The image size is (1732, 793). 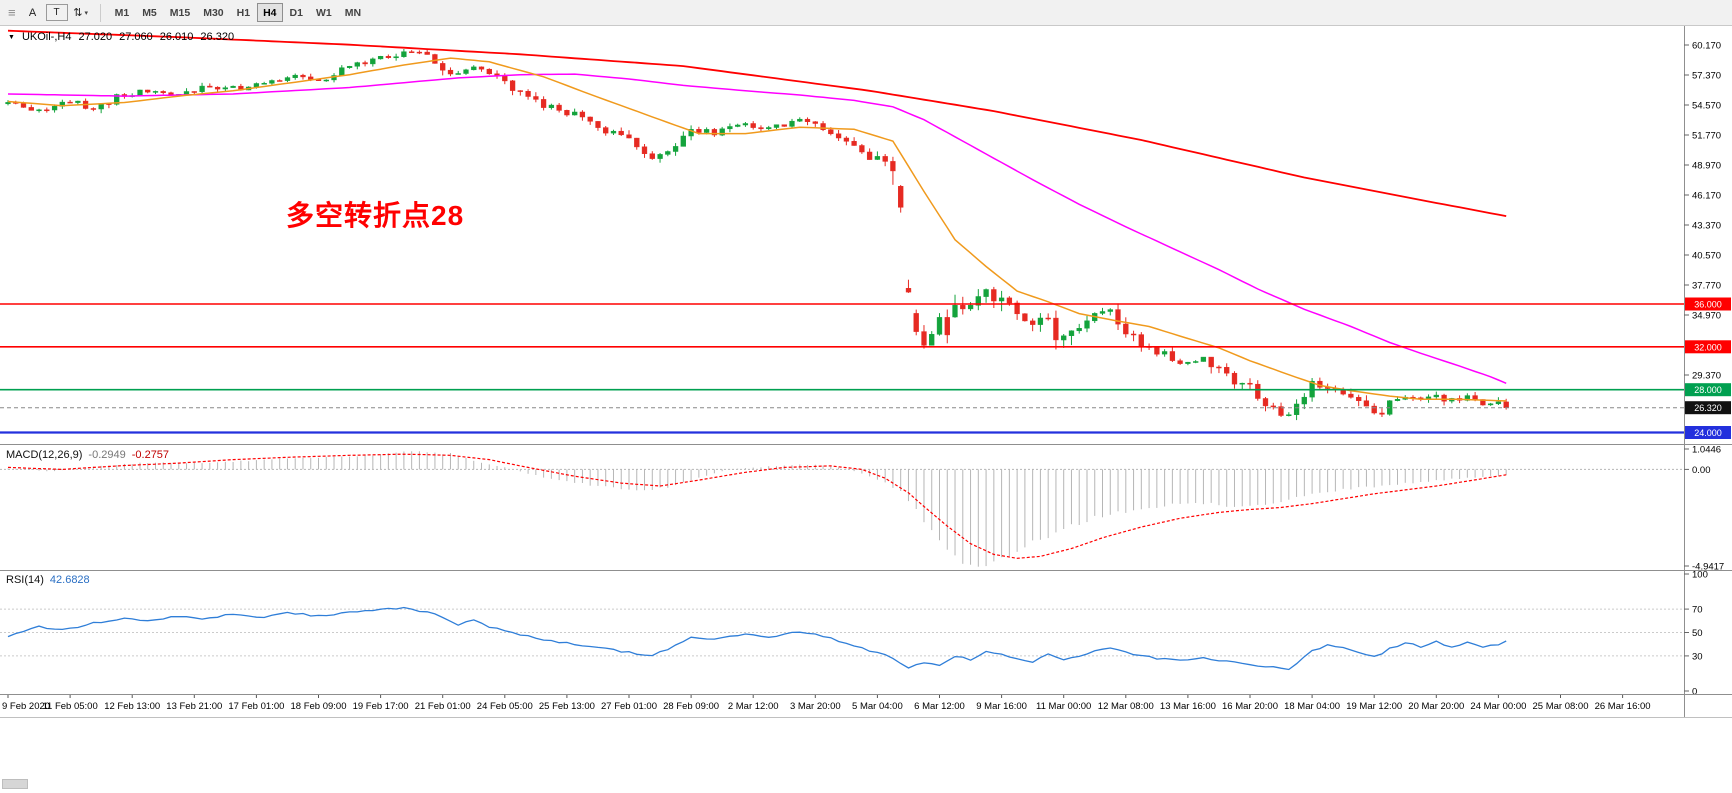 I want to click on svg-text: 21 Feb 01:00, so click(x=443, y=706).